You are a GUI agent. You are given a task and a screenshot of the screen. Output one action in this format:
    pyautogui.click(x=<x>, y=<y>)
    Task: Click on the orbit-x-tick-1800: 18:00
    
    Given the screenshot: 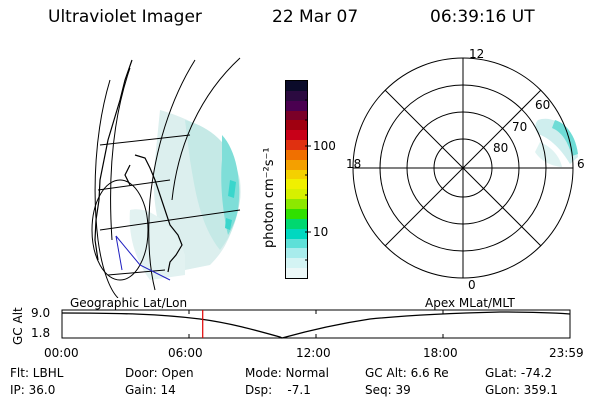 What is the action you would take?
    pyautogui.click(x=440, y=353)
    